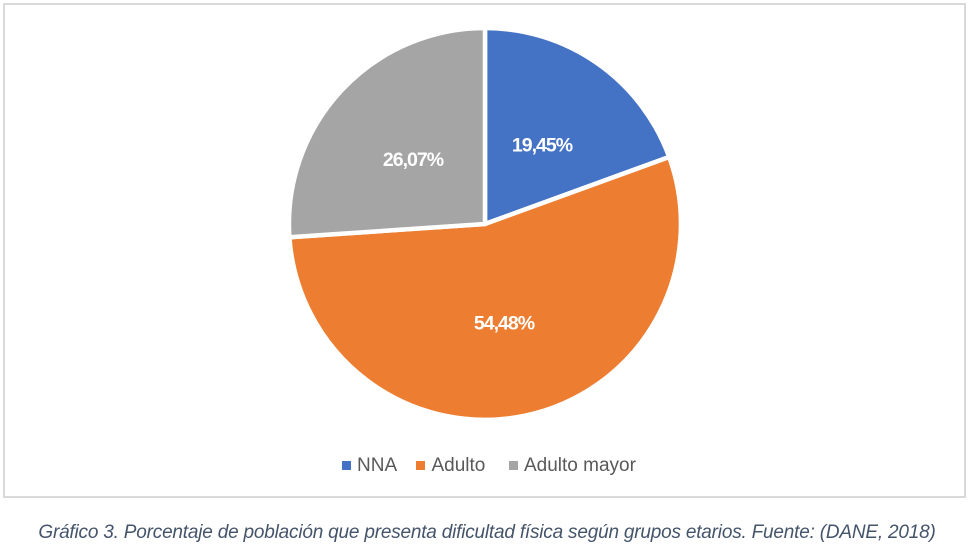 This screenshot has height=550, width=974. Describe the element at coordinates (504, 323) in the screenshot. I see `svg-text: 54,48%` at that location.